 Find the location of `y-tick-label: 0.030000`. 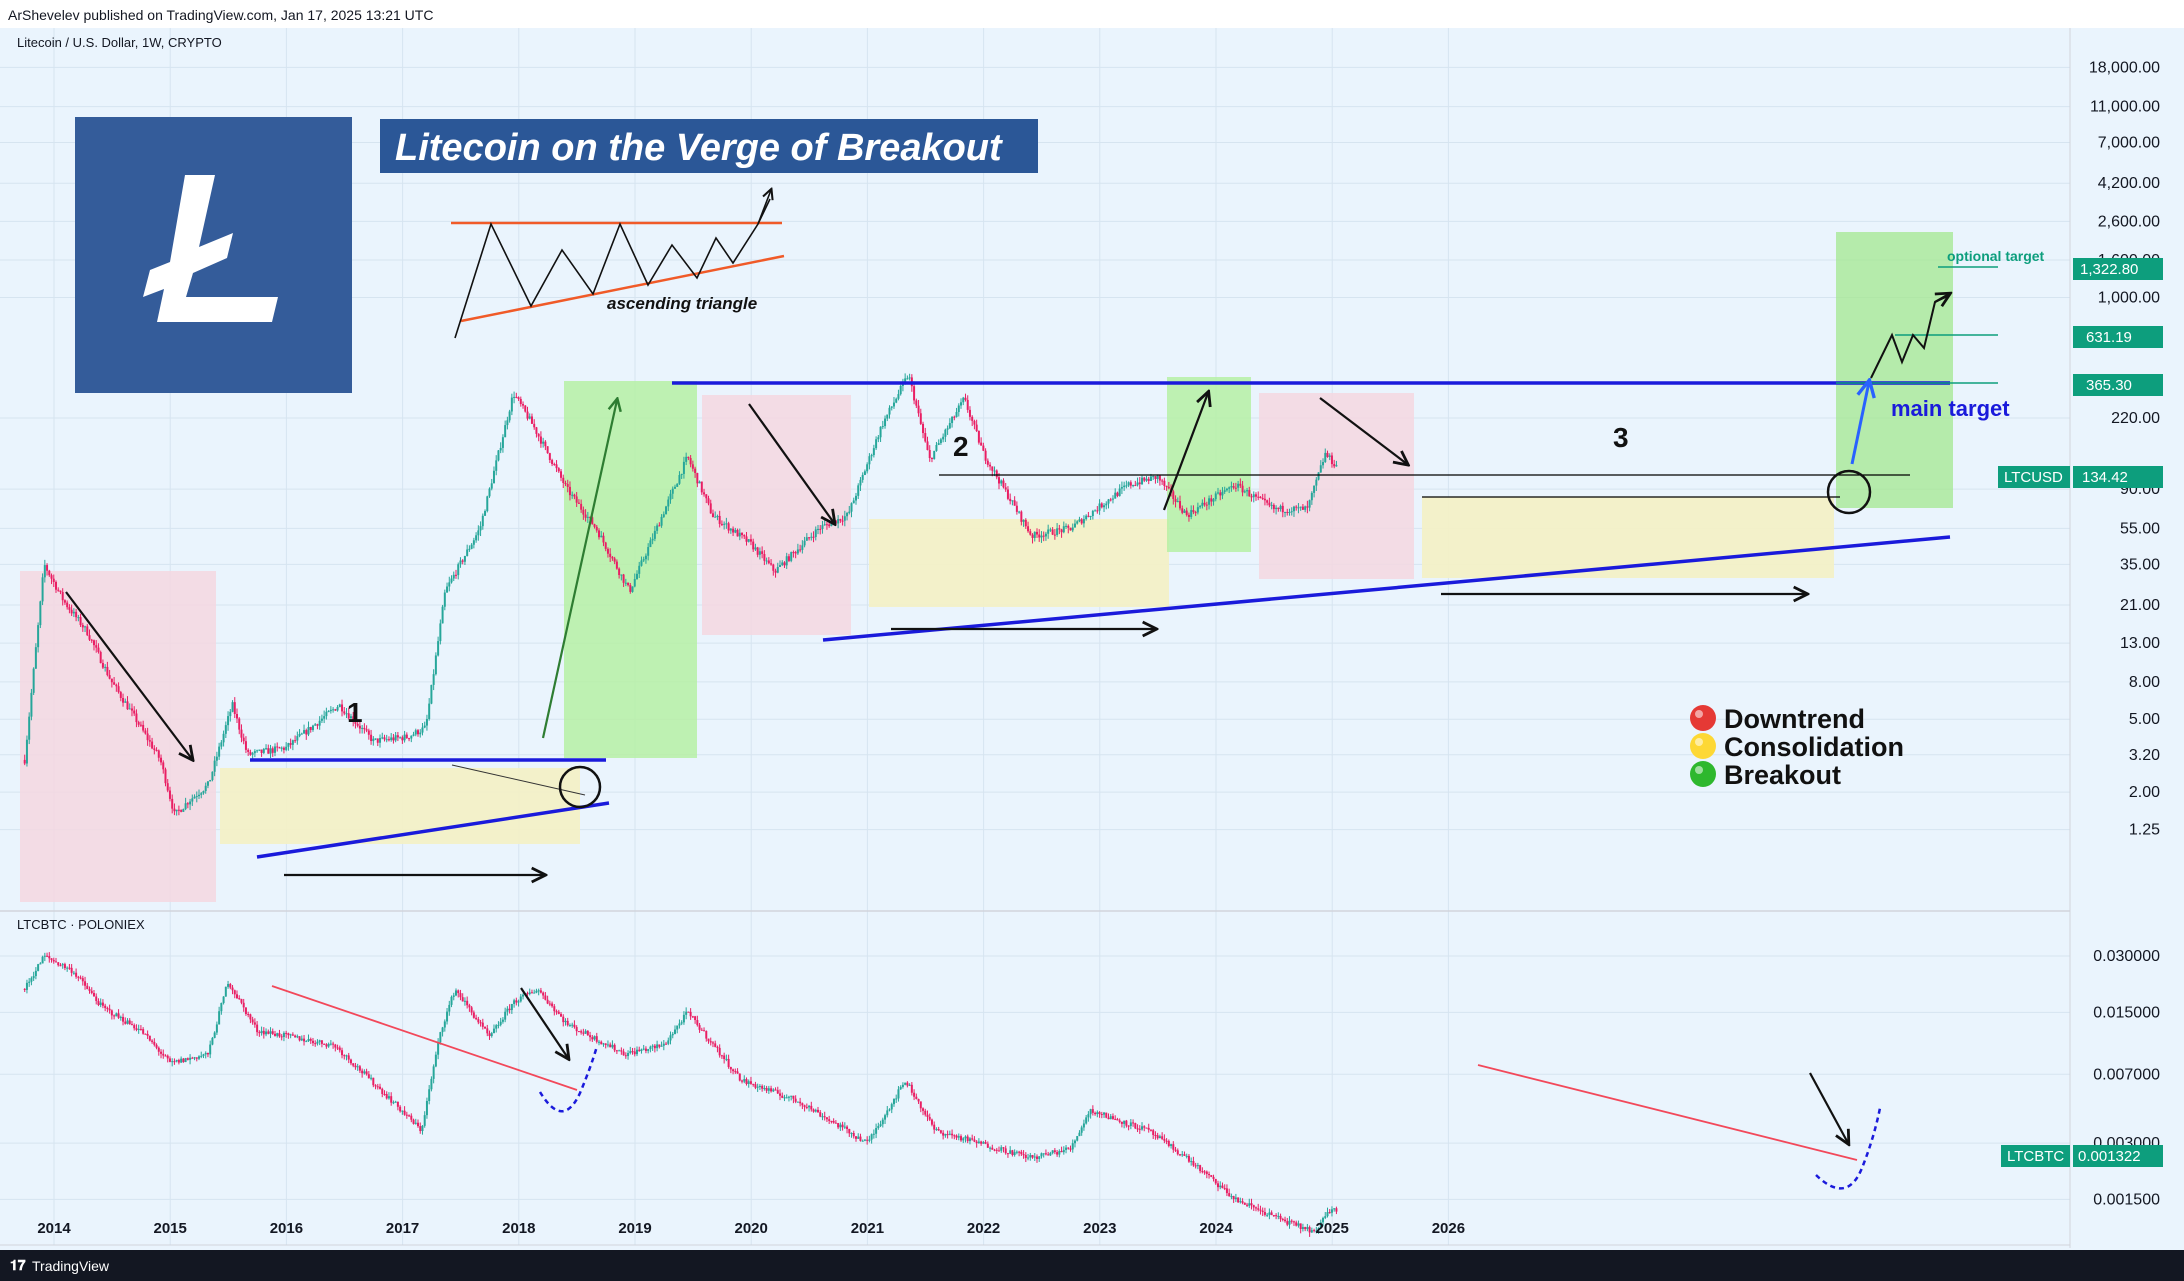

y-tick-label: 0.030000 is located at coordinates (2126, 956).